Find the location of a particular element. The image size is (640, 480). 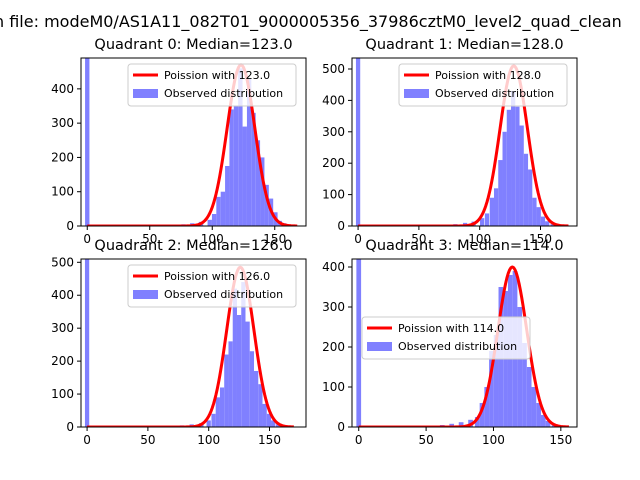

legend: Poission with 128.0 Observed distribution is located at coordinates (483, 85).